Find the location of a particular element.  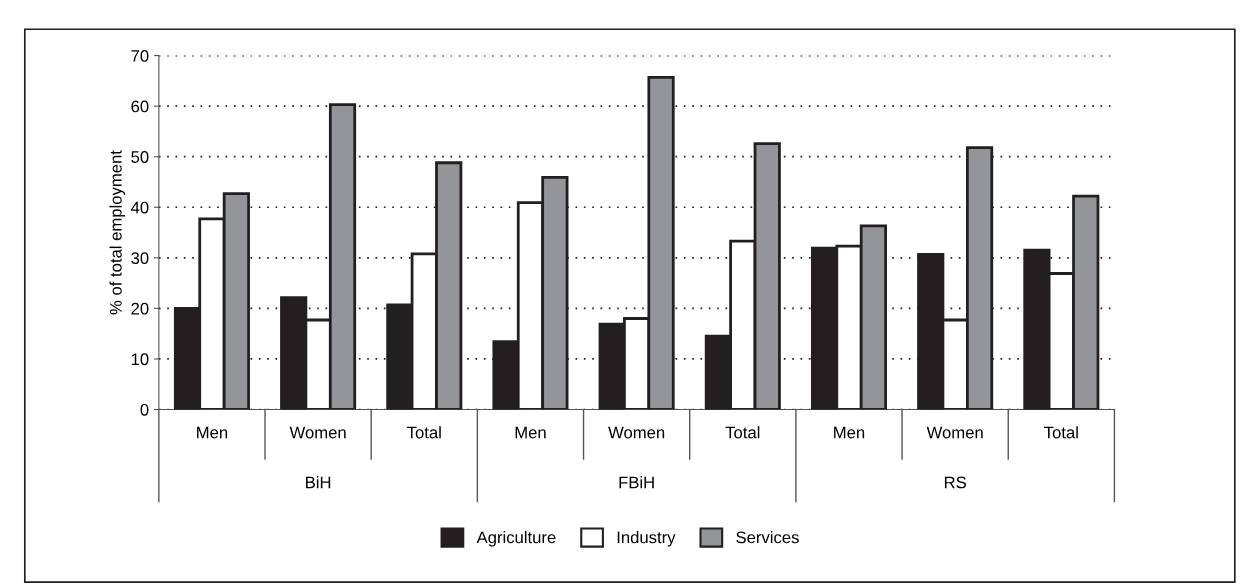

y-tick-label: 50 is located at coordinates (140, 157).